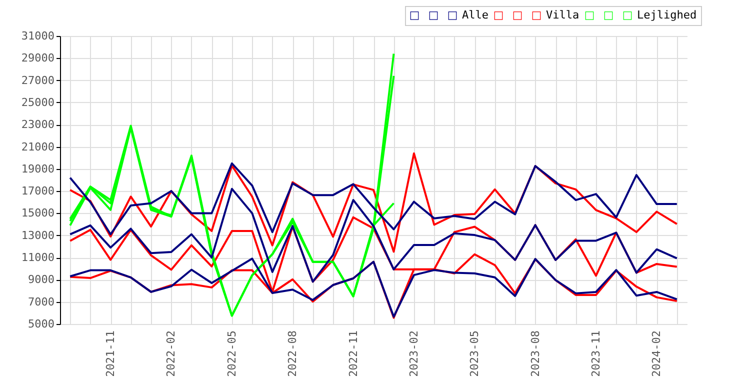 This screenshot has width=750, height=385. What do you see at coordinates (37, 36) in the screenshot?
I see `y-tick-label: 31000` at bounding box center [37, 36].